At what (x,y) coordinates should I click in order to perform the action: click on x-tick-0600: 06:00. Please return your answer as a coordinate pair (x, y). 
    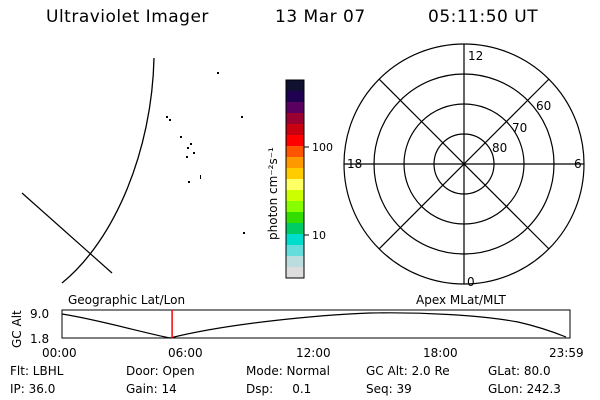
    Looking at the image, I should click on (185, 353).